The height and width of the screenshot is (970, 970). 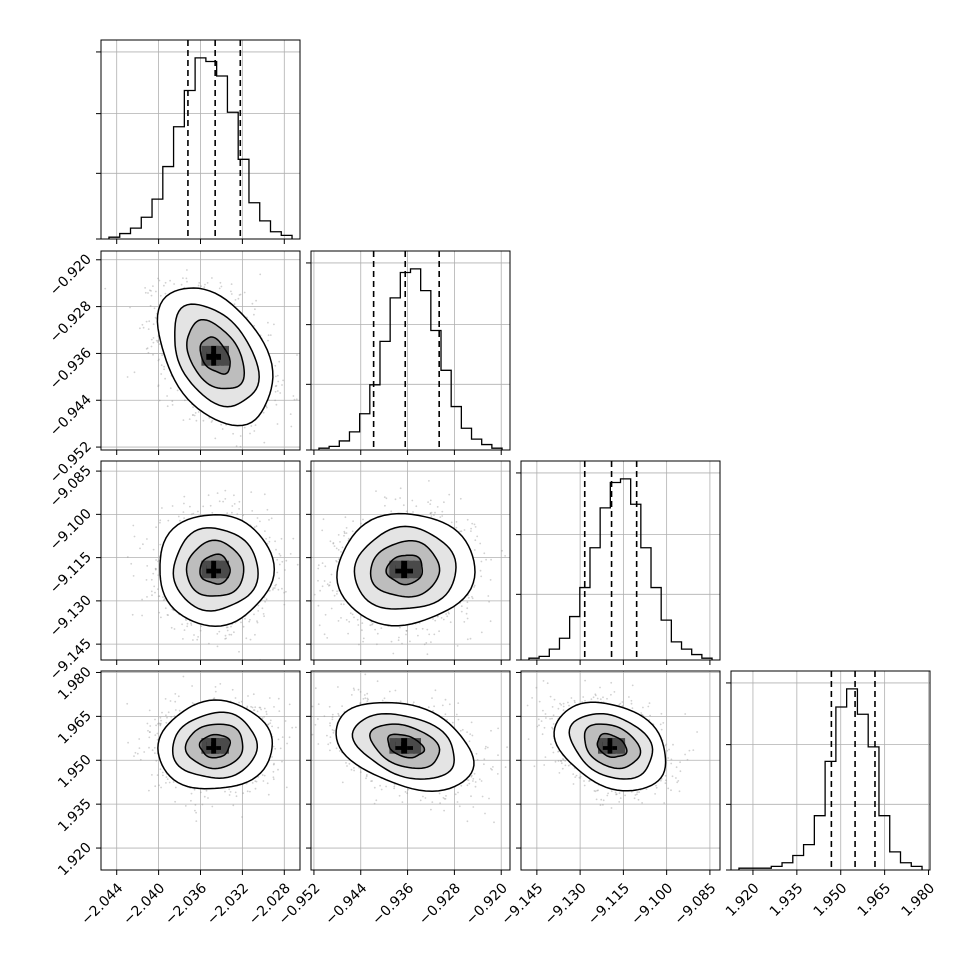 I want to click on density-core, so click(x=405, y=569).